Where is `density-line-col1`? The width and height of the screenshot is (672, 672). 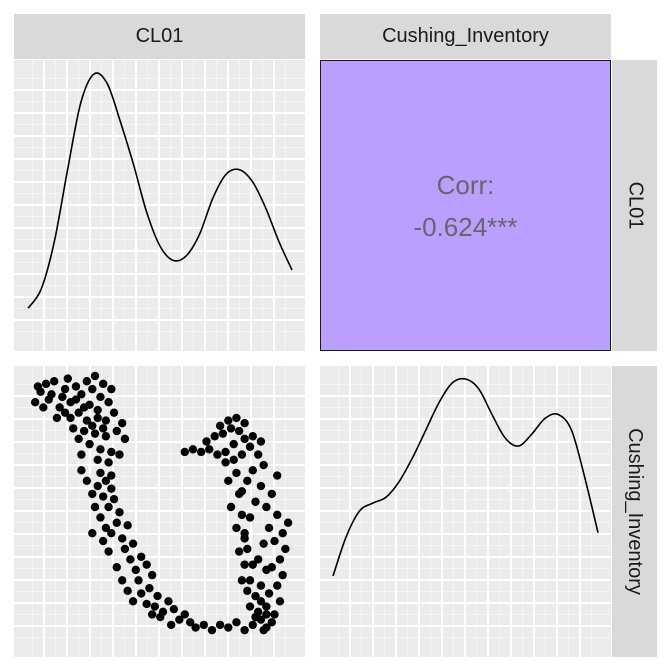 density-line-col1 is located at coordinates (160, 190).